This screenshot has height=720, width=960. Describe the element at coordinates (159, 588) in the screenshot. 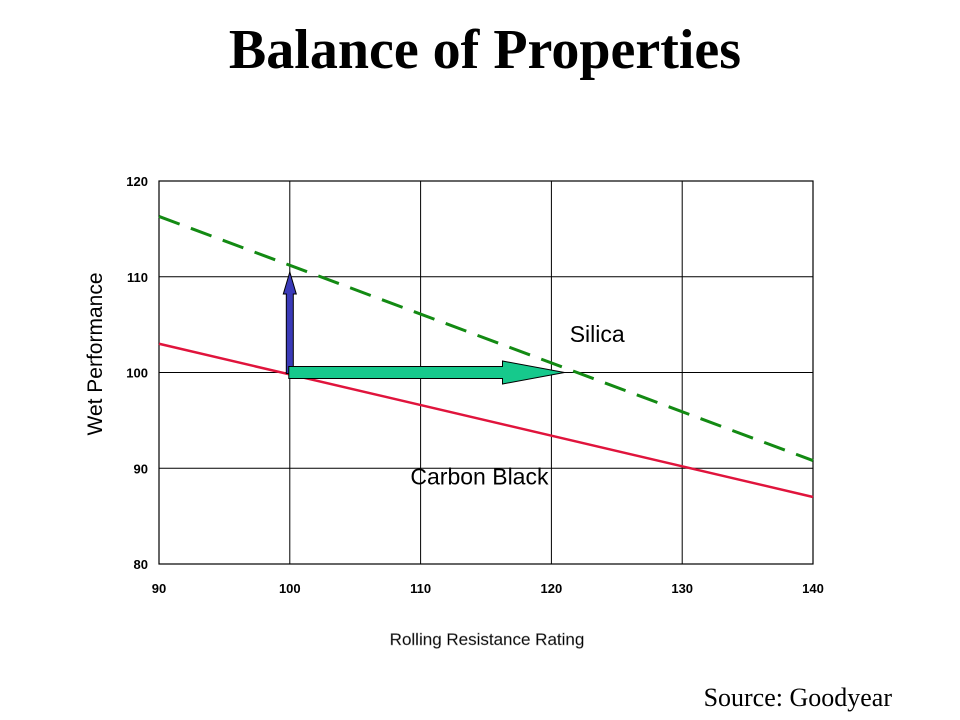

I see `x-tick-label: 90` at that location.